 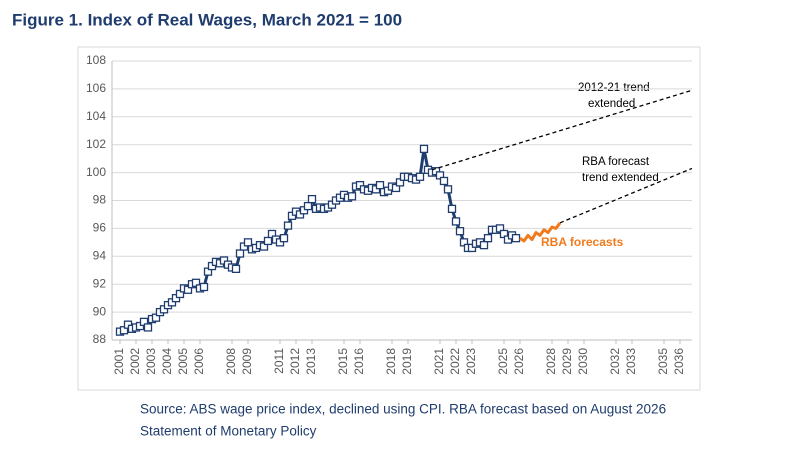 I want to click on x-tick-label: 2016, so click(x=359, y=361).